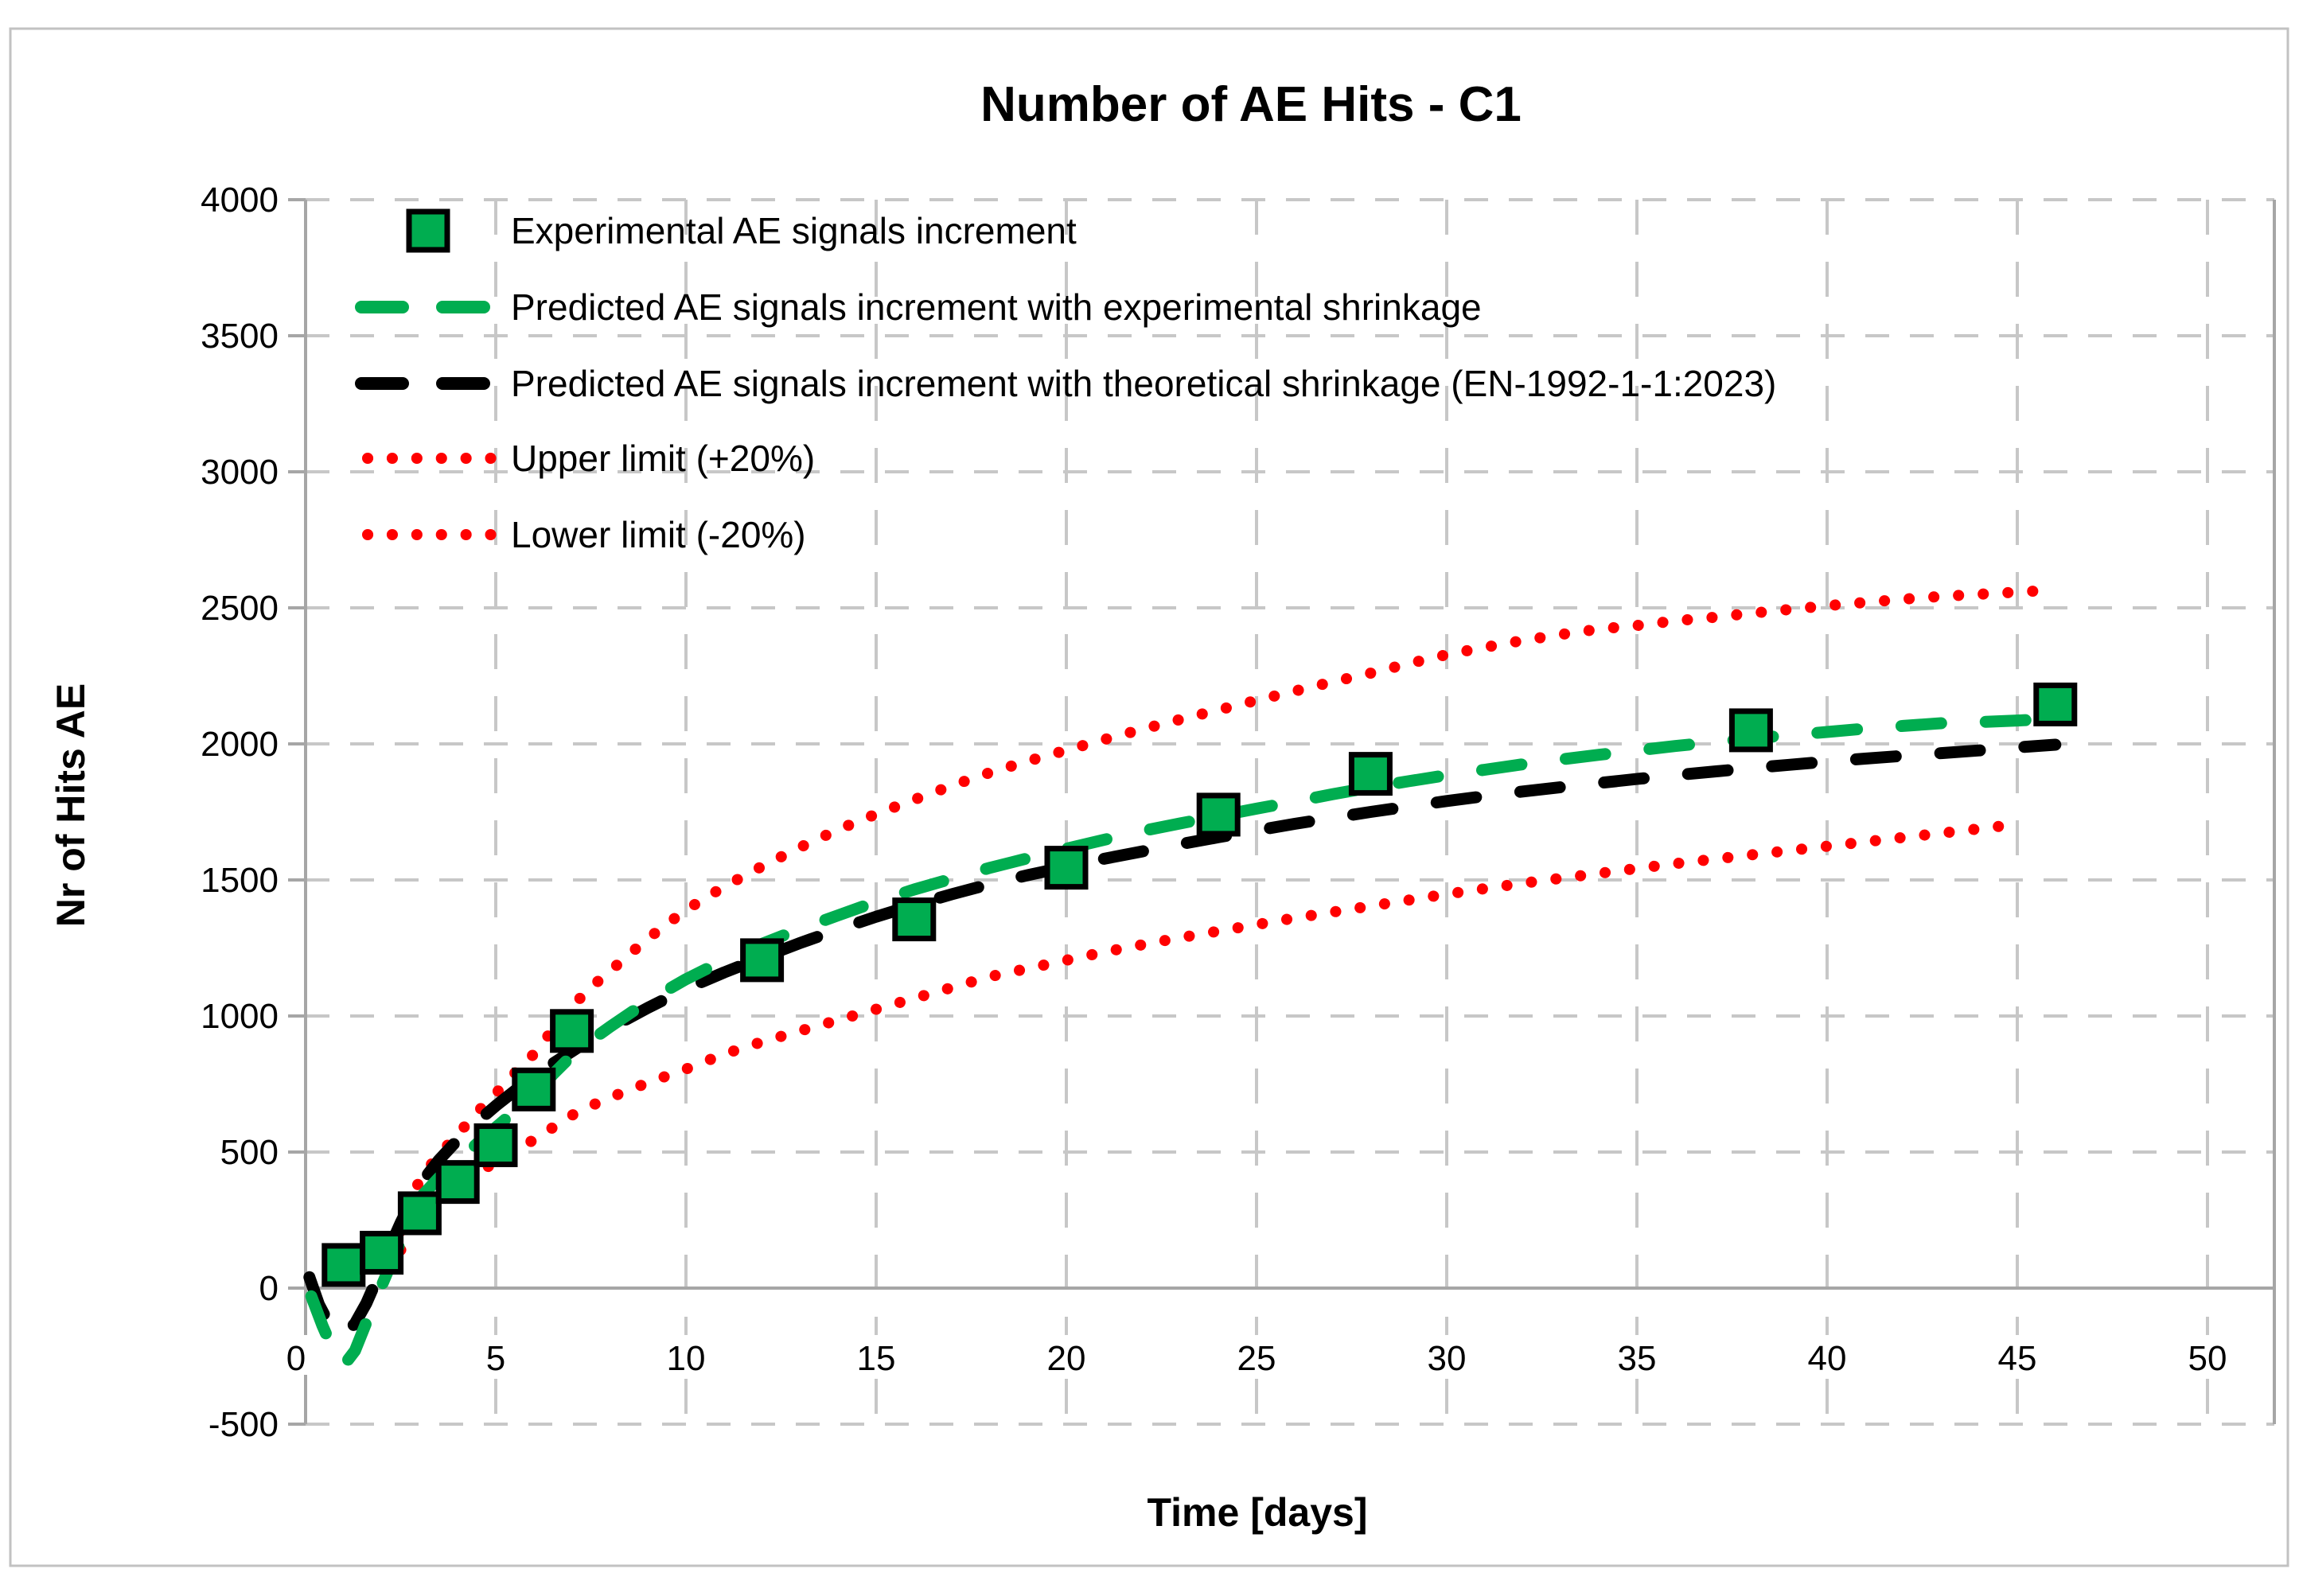 This screenshot has height=1596, width=2299. Describe the element at coordinates (876, 1359) in the screenshot. I see `x-tick-label: 15` at that location.